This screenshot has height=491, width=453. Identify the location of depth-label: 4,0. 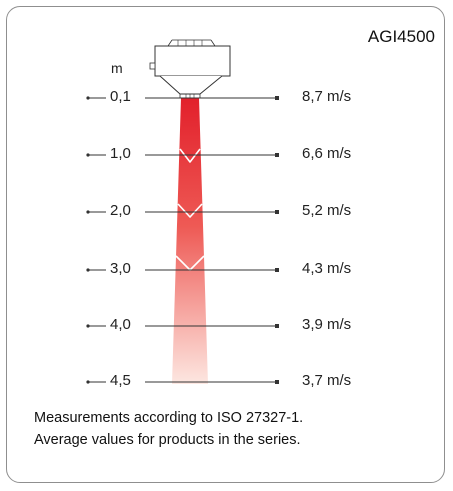
(120, 324).